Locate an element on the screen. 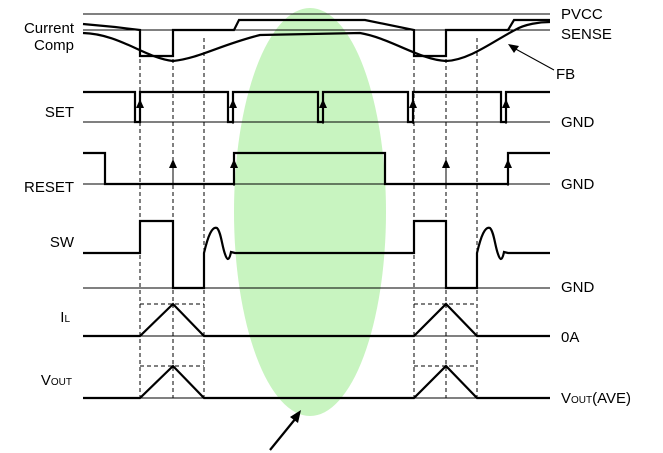 The height and width of the screenshot is (453, 663). reset-trace is located at coordinates (316, 168).